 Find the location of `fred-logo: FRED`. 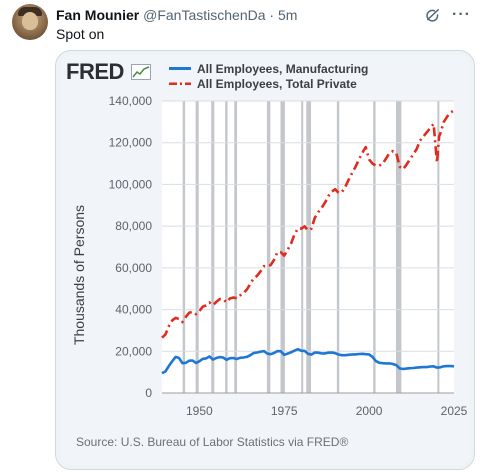

fred-logo: FRED is located at coordinates (108, 72).